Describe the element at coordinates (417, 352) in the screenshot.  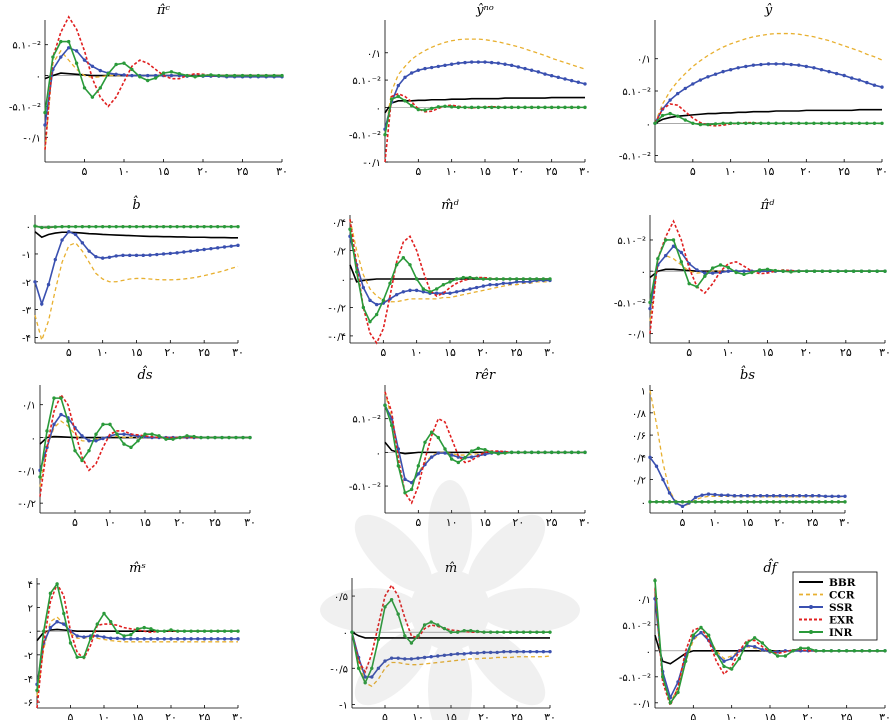
I see `x-tick-label: ۱۰` at that location.